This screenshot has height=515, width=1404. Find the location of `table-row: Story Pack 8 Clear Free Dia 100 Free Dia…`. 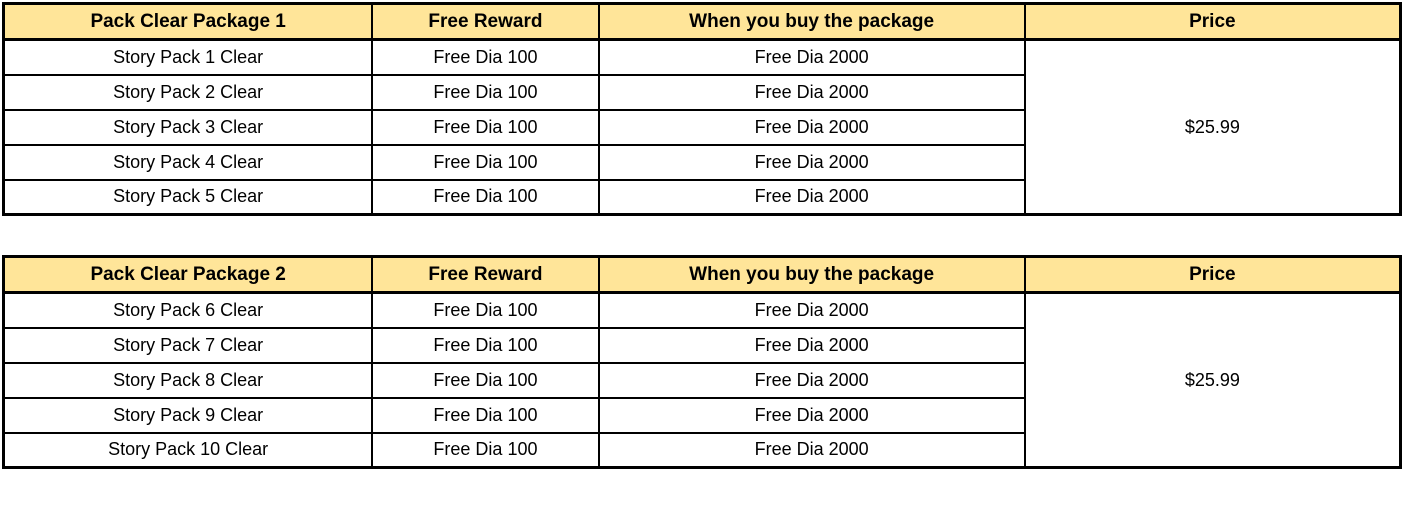

table-row: Story Pack 8 Clear Free Dia 100 Free Dia… is located at coordinates (701, 380).